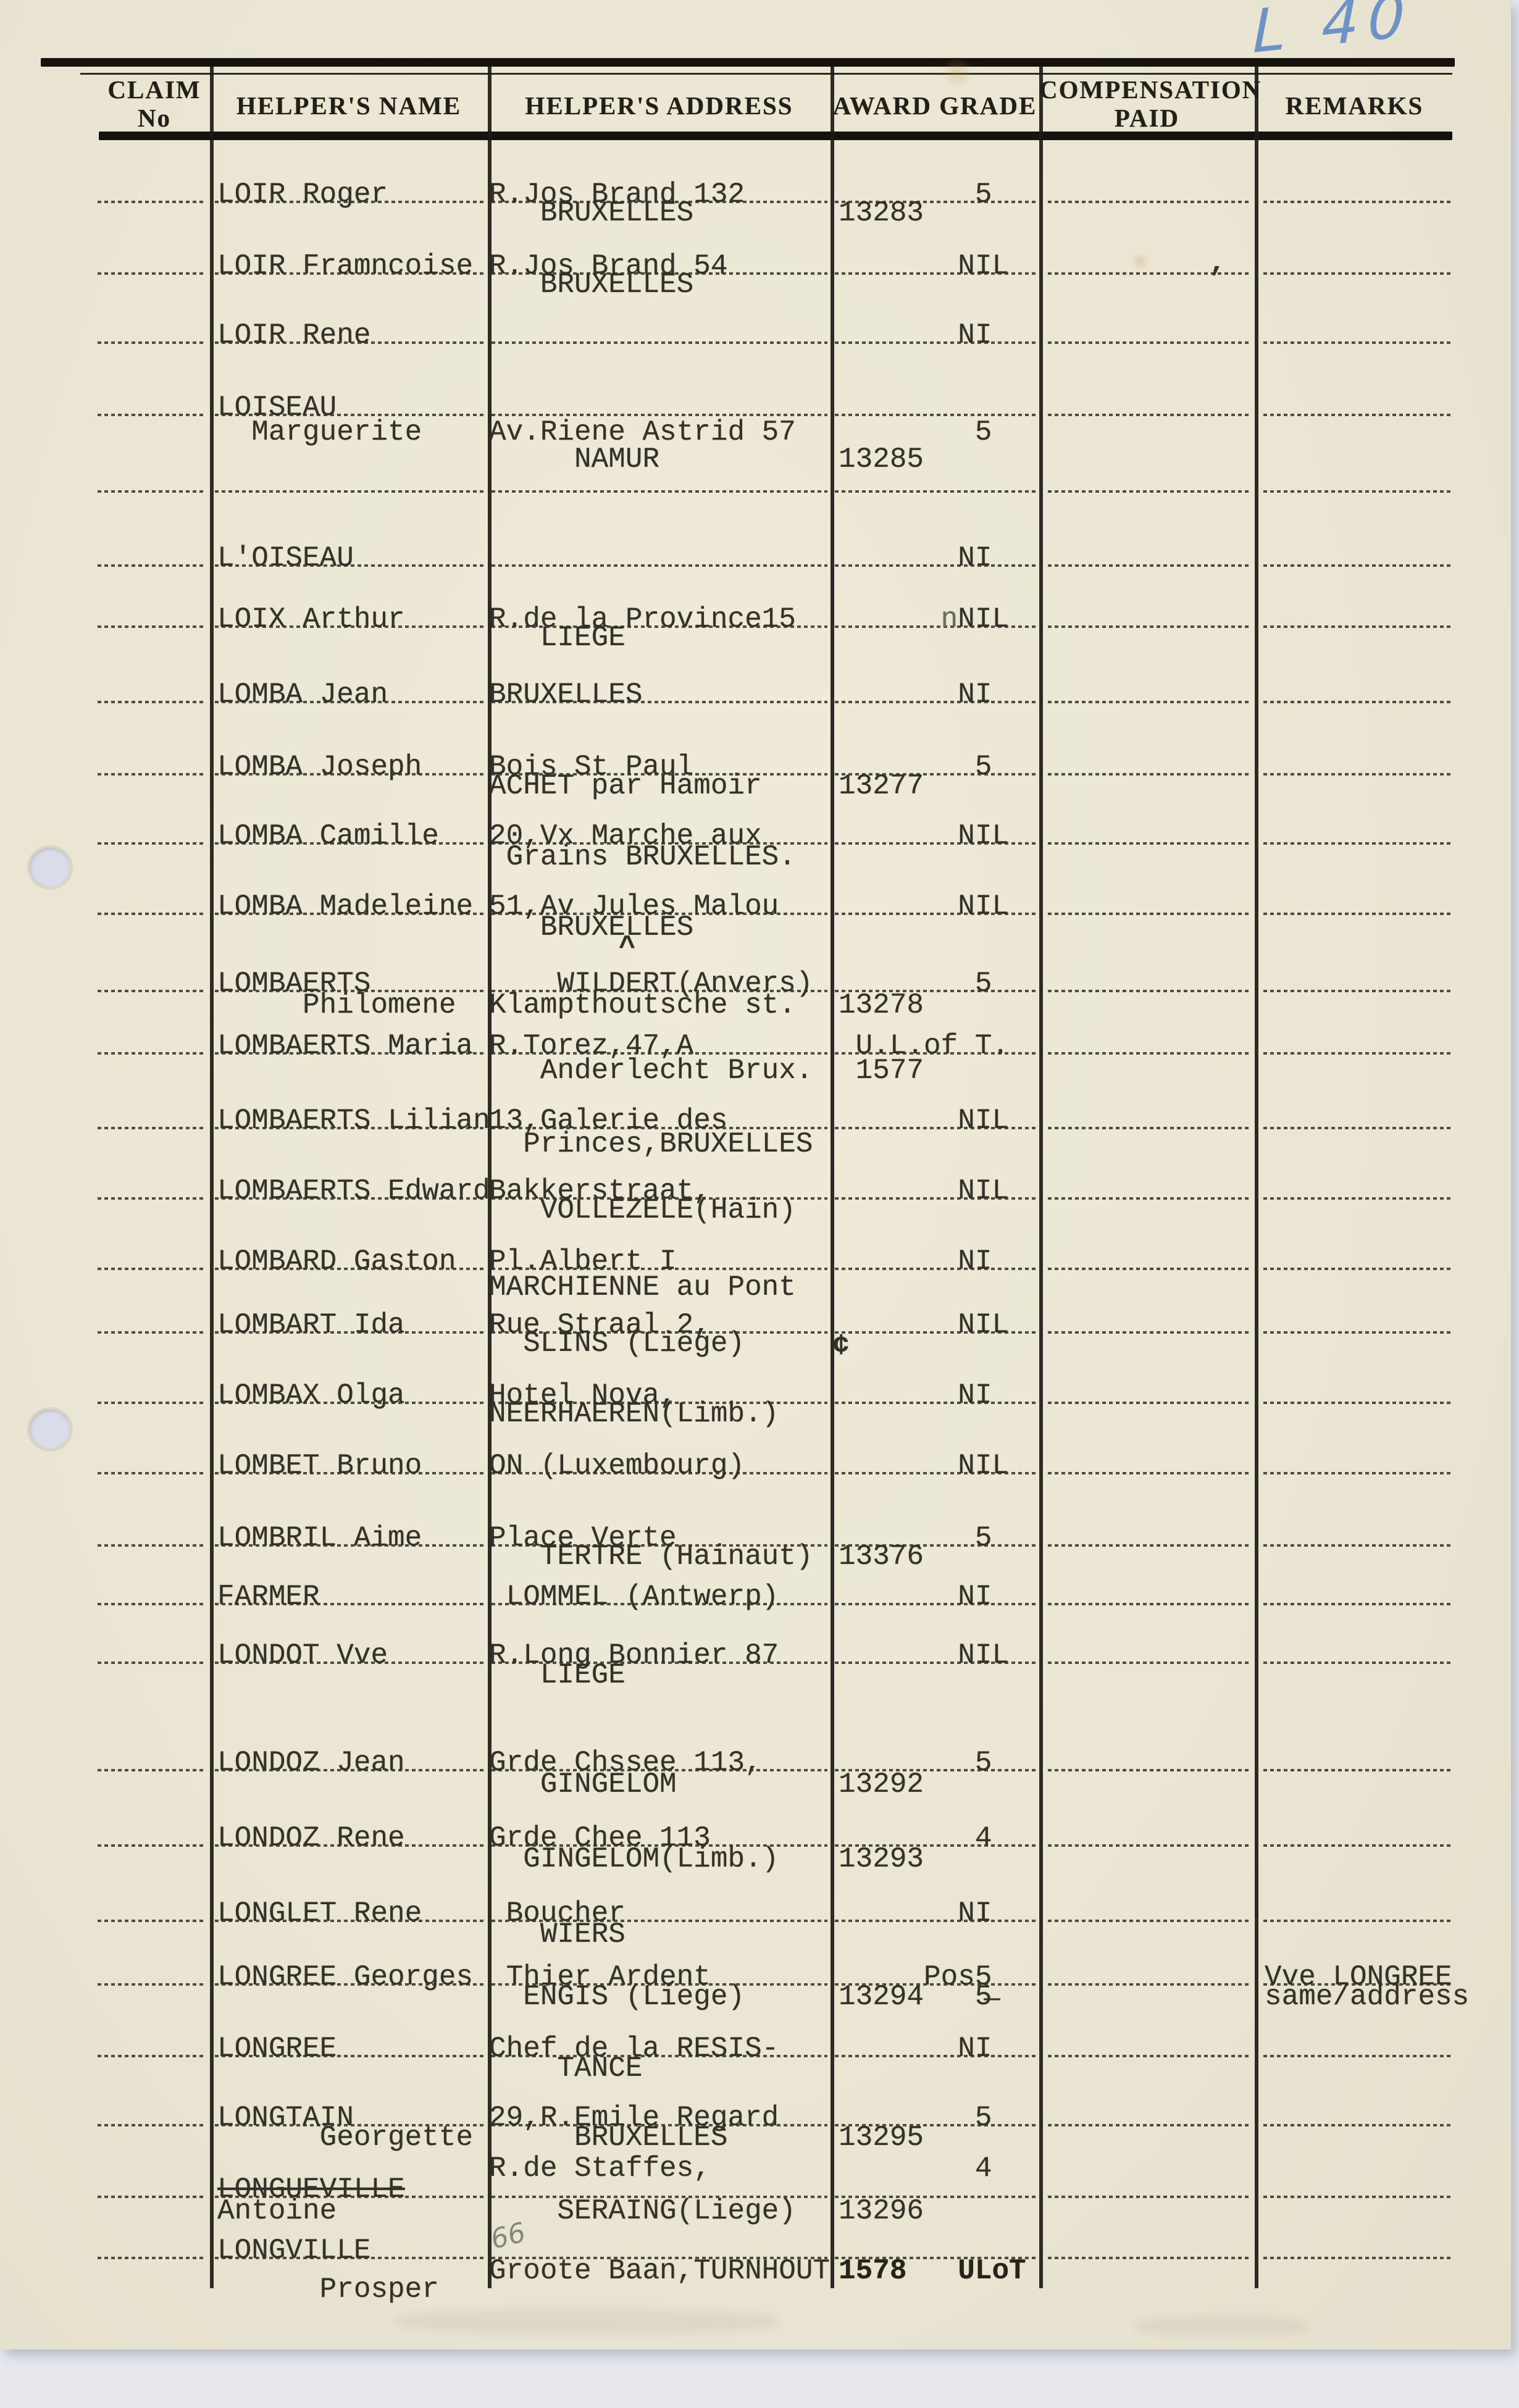 This screenshot has width=1519, height=2408. What do you see at coordinates (302, 695) in the screenshot?
I see `helper-name: LOMBA Jean` at bounding box center [302, 695].